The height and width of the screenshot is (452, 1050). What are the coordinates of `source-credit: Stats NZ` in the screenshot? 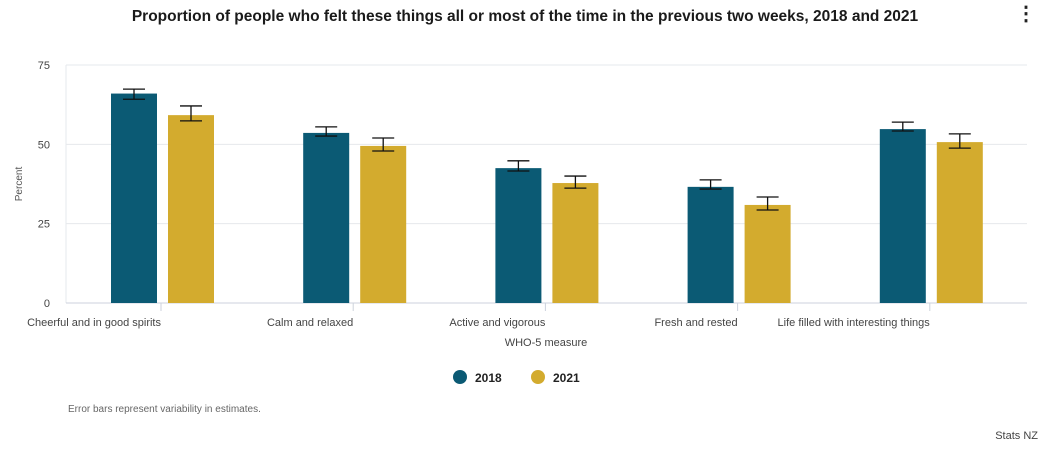 It's located at (1016, 436).